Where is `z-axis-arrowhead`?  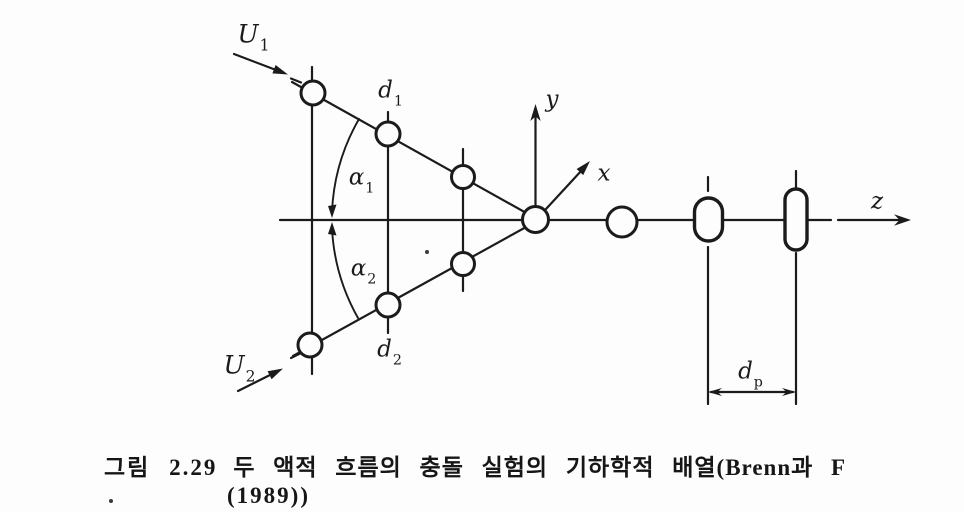
z-axis-arrowhead is located at coordinates (902, 220).